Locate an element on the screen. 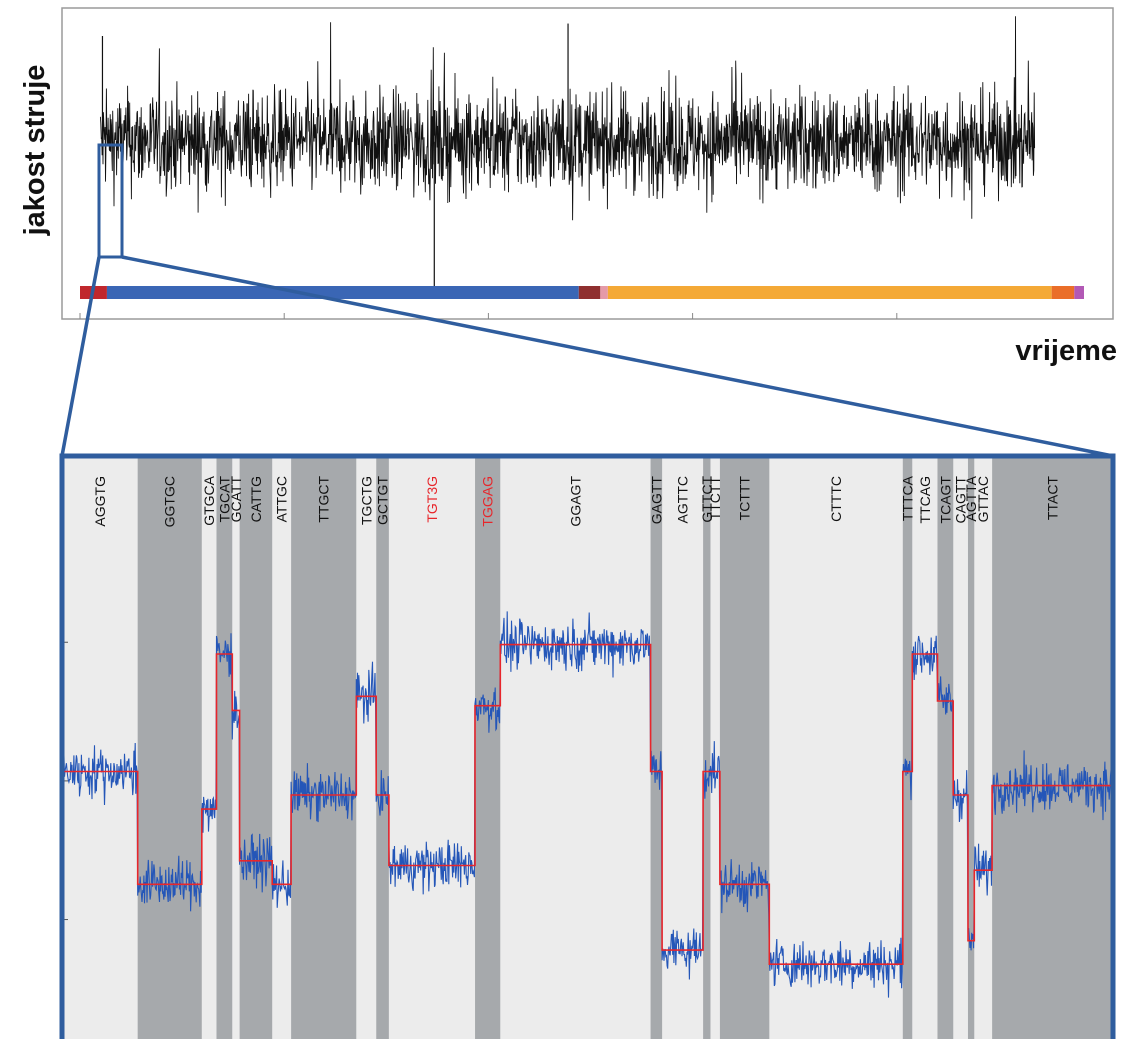  kmer-label: TGGAG is located at coordinates (488, 501).